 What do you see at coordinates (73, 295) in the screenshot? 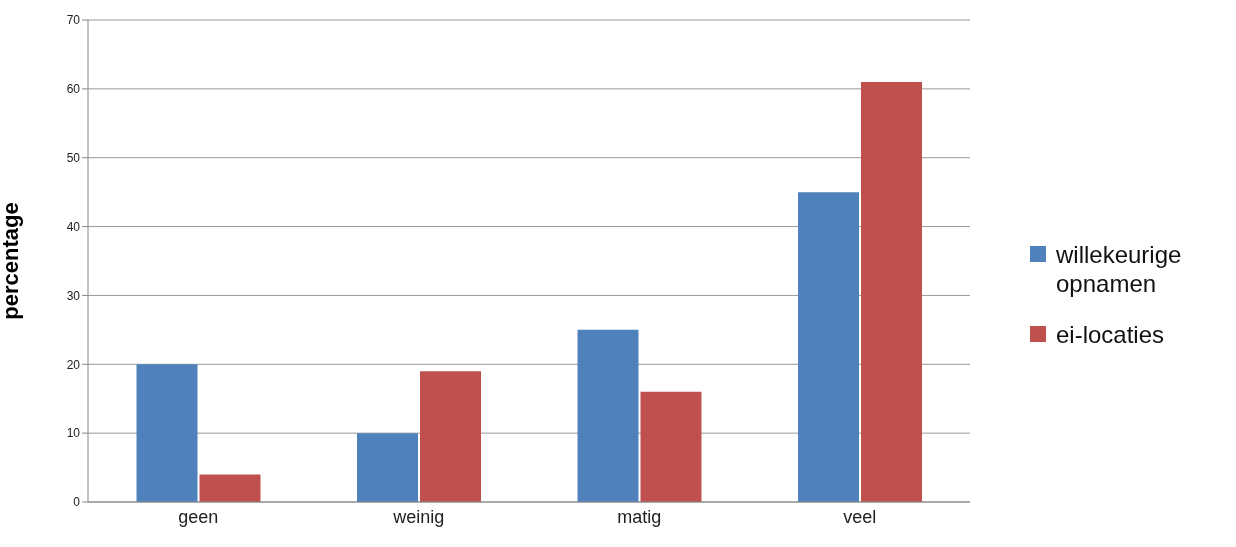
I see `y-tick-label: 30` at bounding box center [73, 295].